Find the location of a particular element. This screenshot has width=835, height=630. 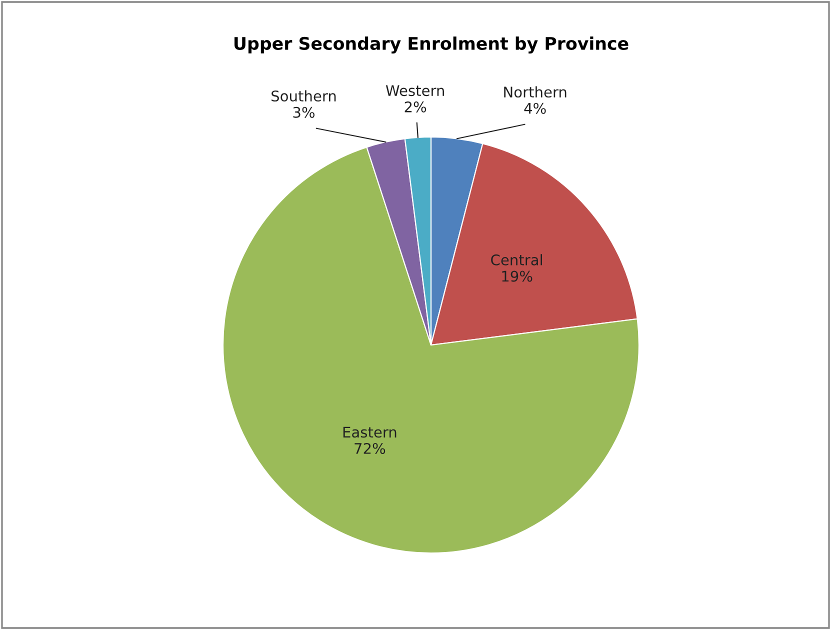

data-label: 3% is located at coordinates (304, 112).